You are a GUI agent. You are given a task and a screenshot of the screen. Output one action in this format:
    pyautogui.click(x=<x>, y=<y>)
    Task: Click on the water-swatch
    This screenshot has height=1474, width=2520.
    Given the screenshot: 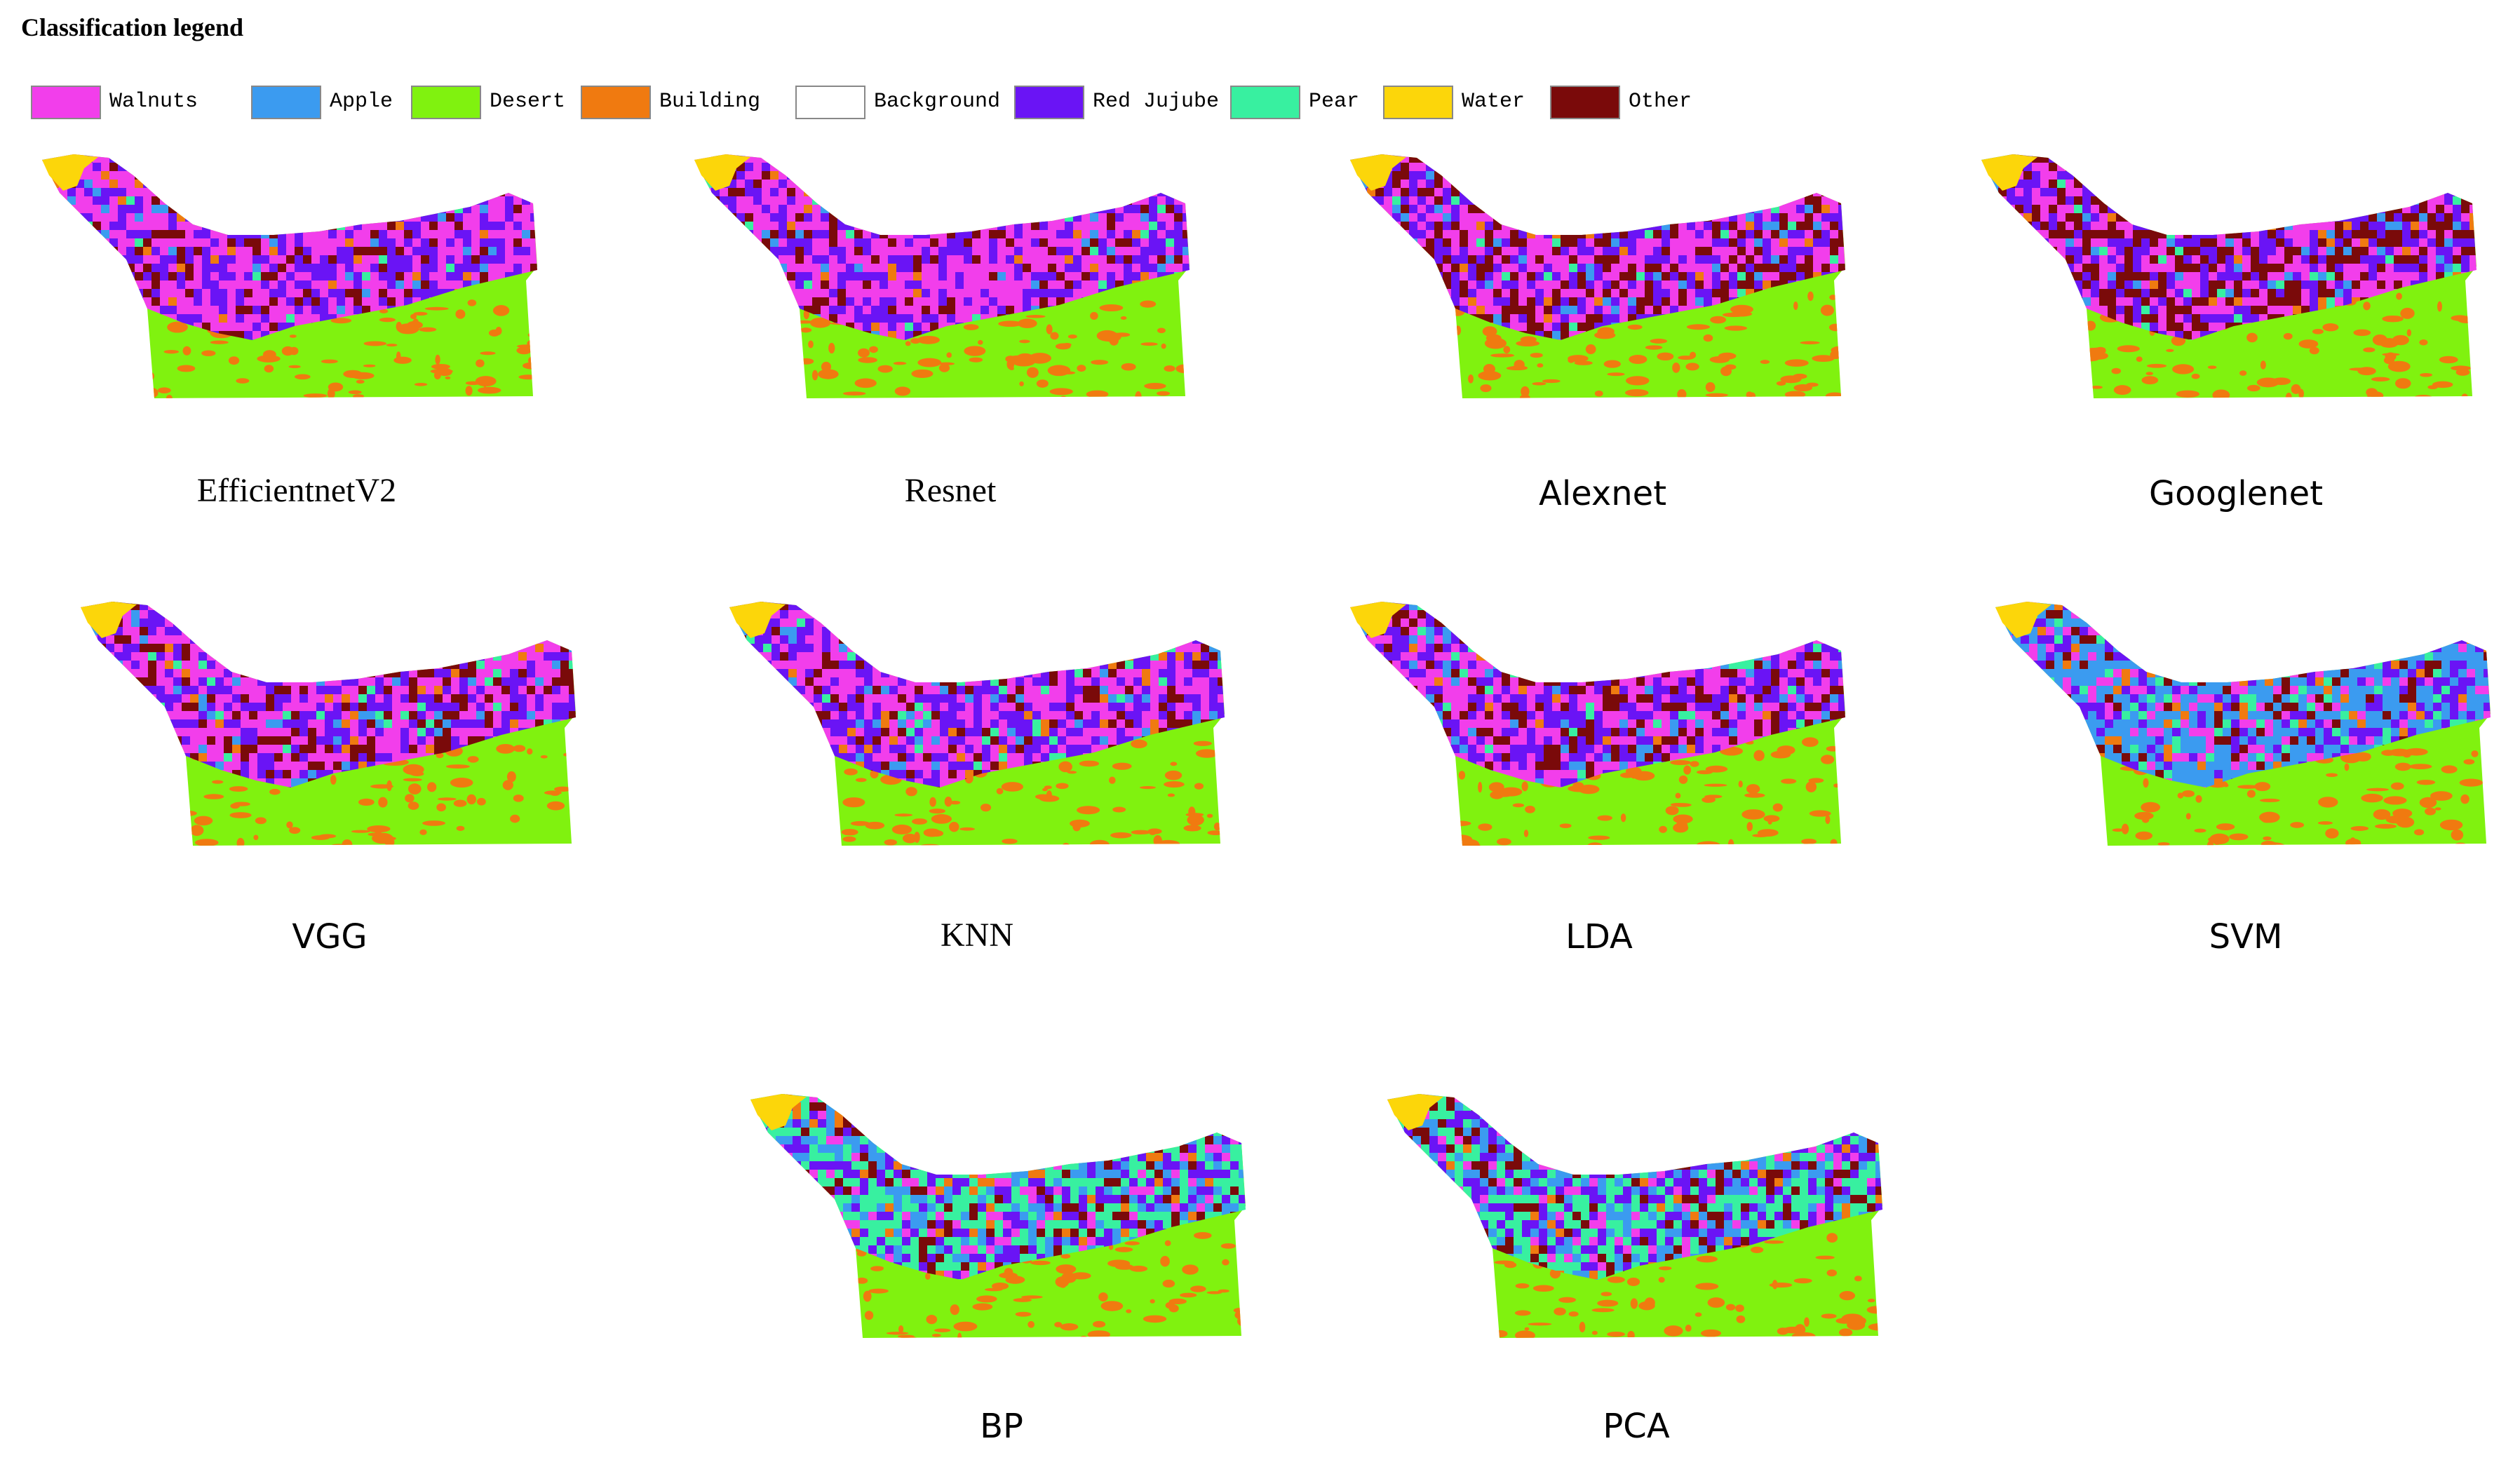 What is the action you would take?
    pyautogui.click(x=1418, y=102)
    